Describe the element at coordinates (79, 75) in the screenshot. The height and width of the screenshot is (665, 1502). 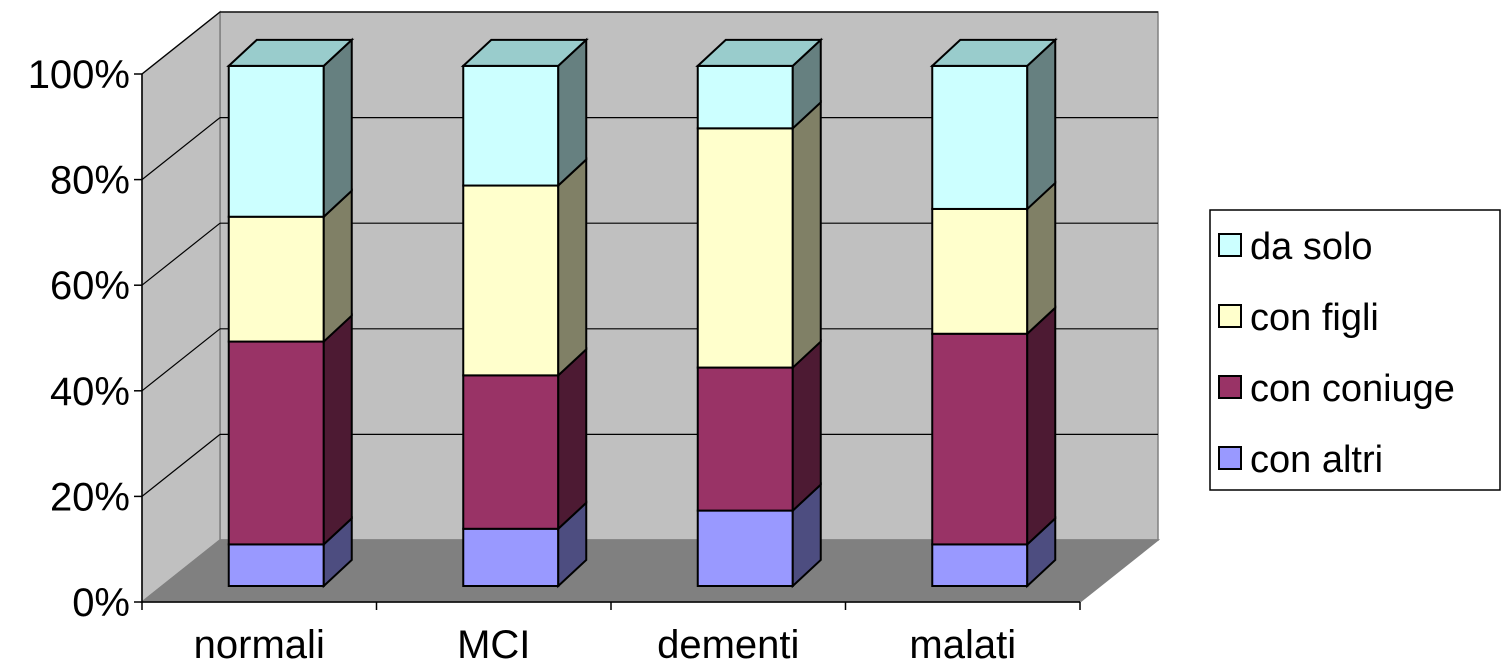
I see `y-tick-label: 100%` at that location.